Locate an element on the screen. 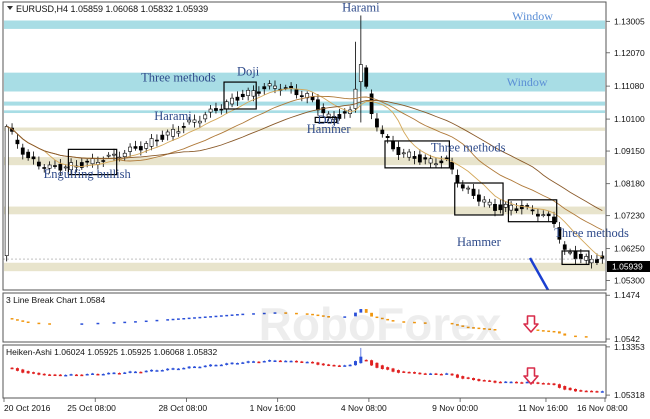 The image size is (650, 419). trend-arrow-line is located at coordinates (539, 274).